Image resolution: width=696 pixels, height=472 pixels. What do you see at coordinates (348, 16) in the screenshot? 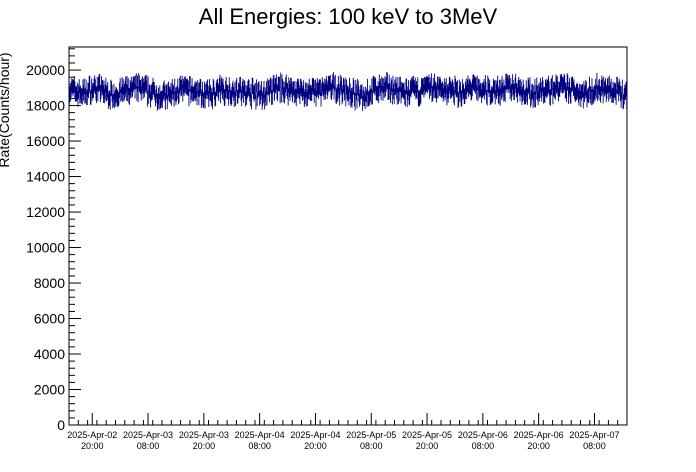
I see `chart-title: All Energies: 100 keV to 3MeV` at bounding box center [348, 16].